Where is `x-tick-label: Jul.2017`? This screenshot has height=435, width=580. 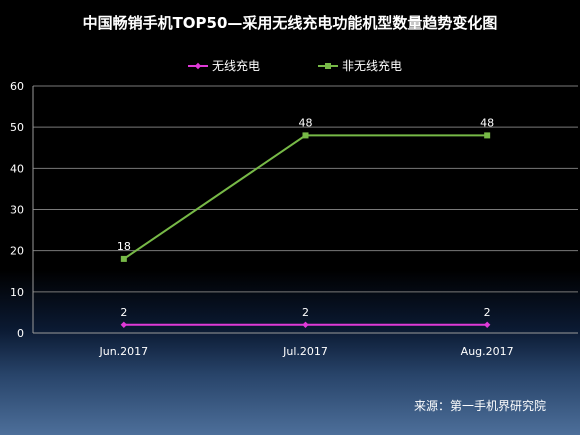 x-tick-label: Jul.2017 is located at coordinates (305, 351).